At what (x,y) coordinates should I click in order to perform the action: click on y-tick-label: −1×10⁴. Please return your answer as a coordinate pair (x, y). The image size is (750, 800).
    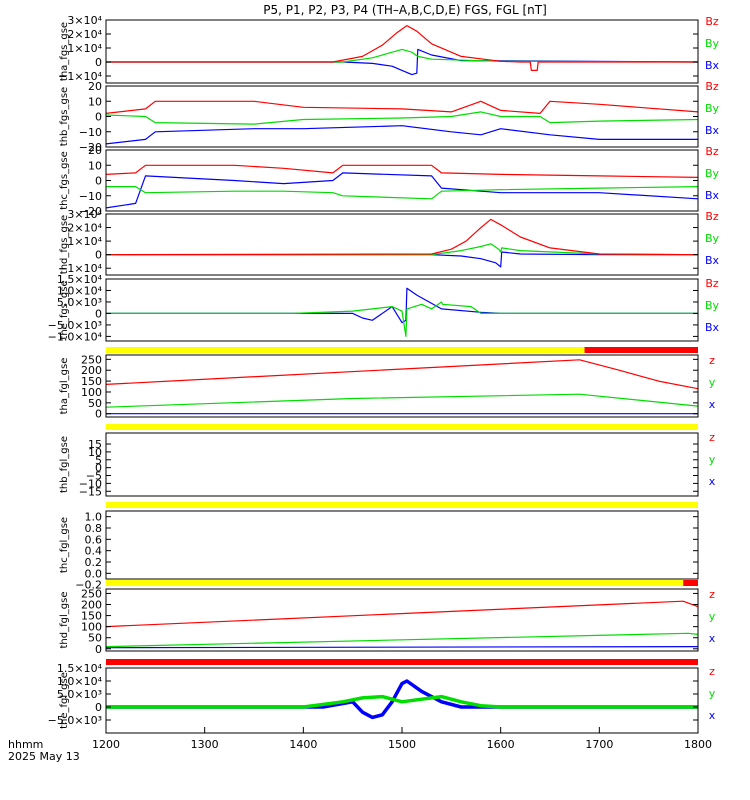
    Looking at the image, I should click on (80, 268).